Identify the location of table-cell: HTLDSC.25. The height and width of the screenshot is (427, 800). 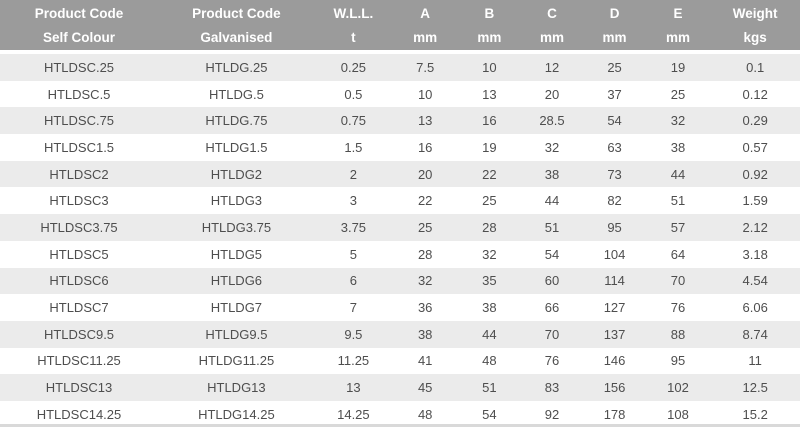
(79, 67).